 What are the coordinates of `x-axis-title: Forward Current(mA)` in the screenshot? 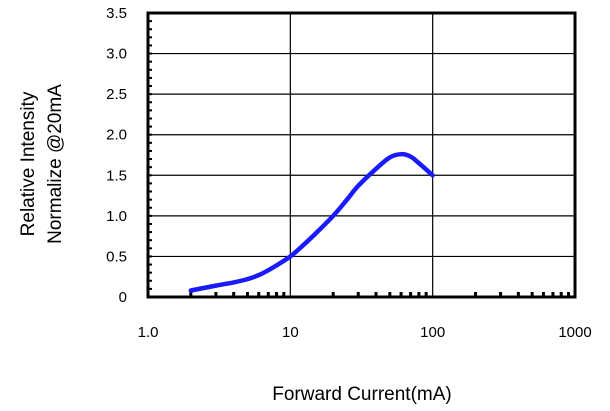 It's located at (361, 394).